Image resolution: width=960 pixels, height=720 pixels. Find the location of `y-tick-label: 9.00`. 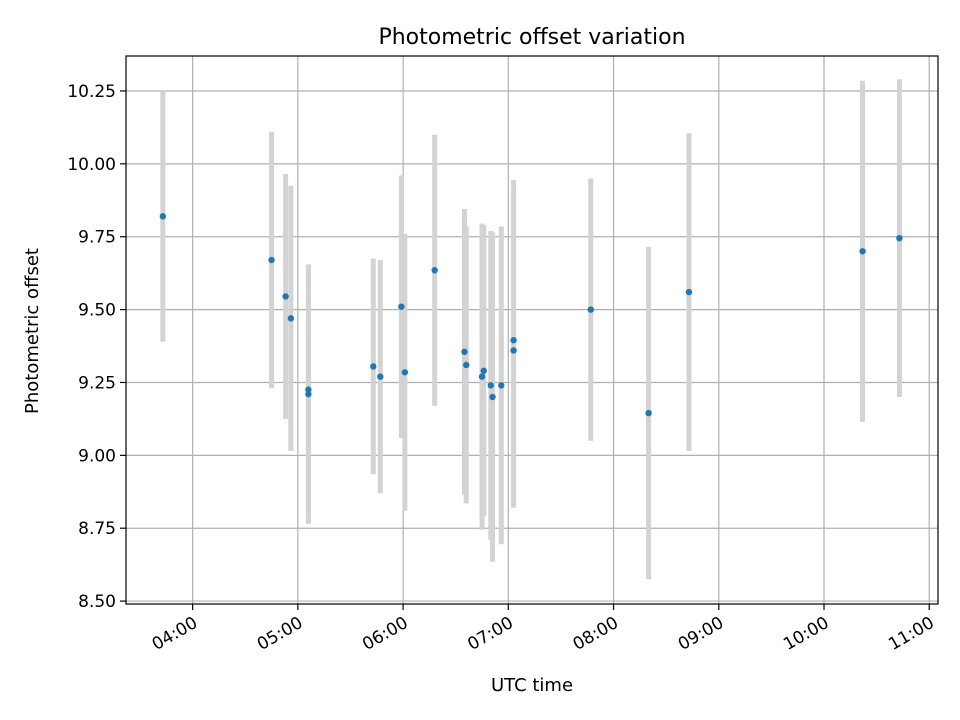

y-tick-label: 9.00 is located at coordinates (97, 456).